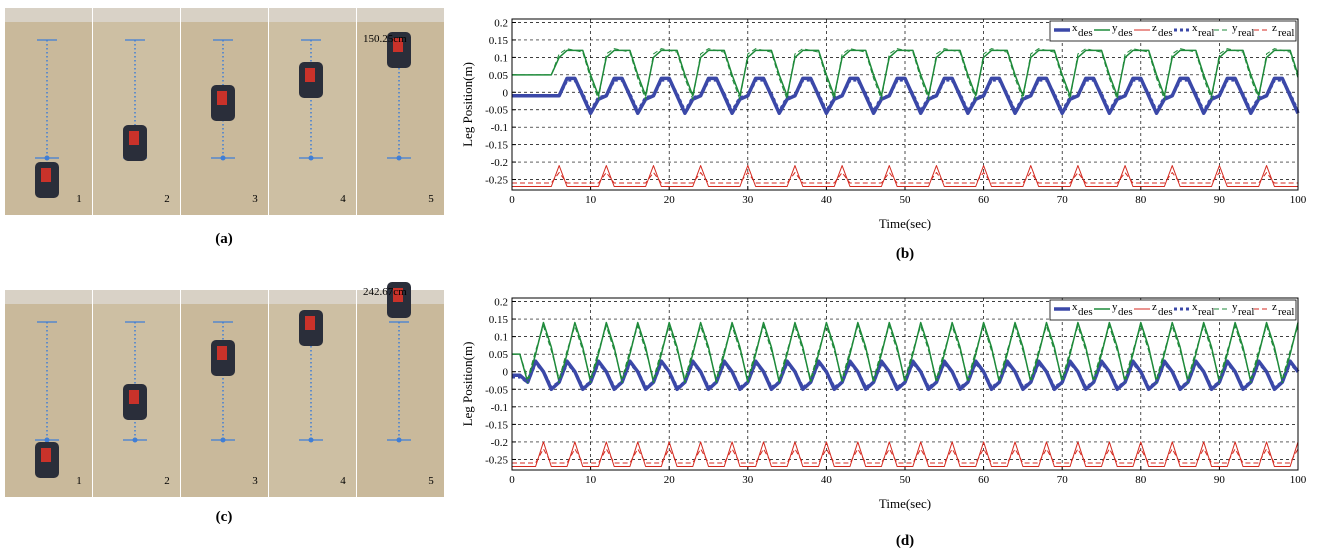  Describe the element at coordinates (905, 254) in the screenshot. I see `caption: (b)` at that location.